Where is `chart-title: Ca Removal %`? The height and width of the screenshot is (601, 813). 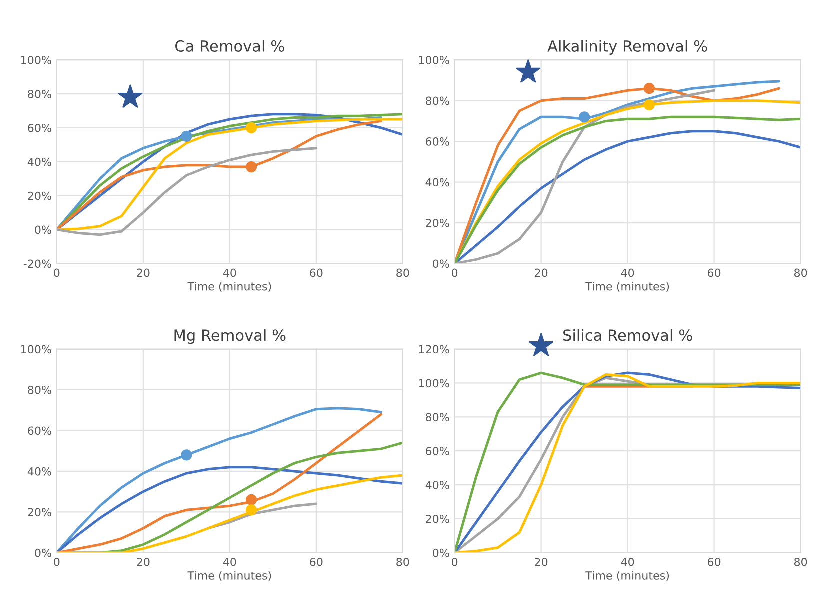
chart-title: Ca Removal % is located at coordinates (230, 46).